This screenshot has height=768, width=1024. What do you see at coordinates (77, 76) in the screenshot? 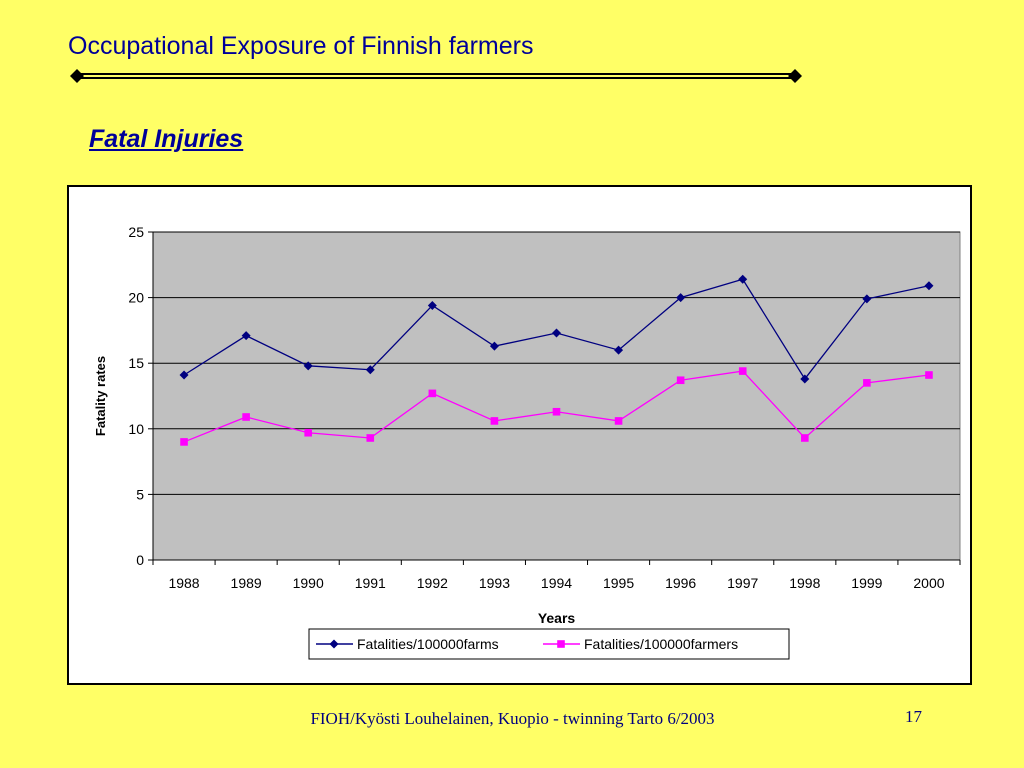
I see `divider-left-diamond-icon` at bounding box center [77, 76].